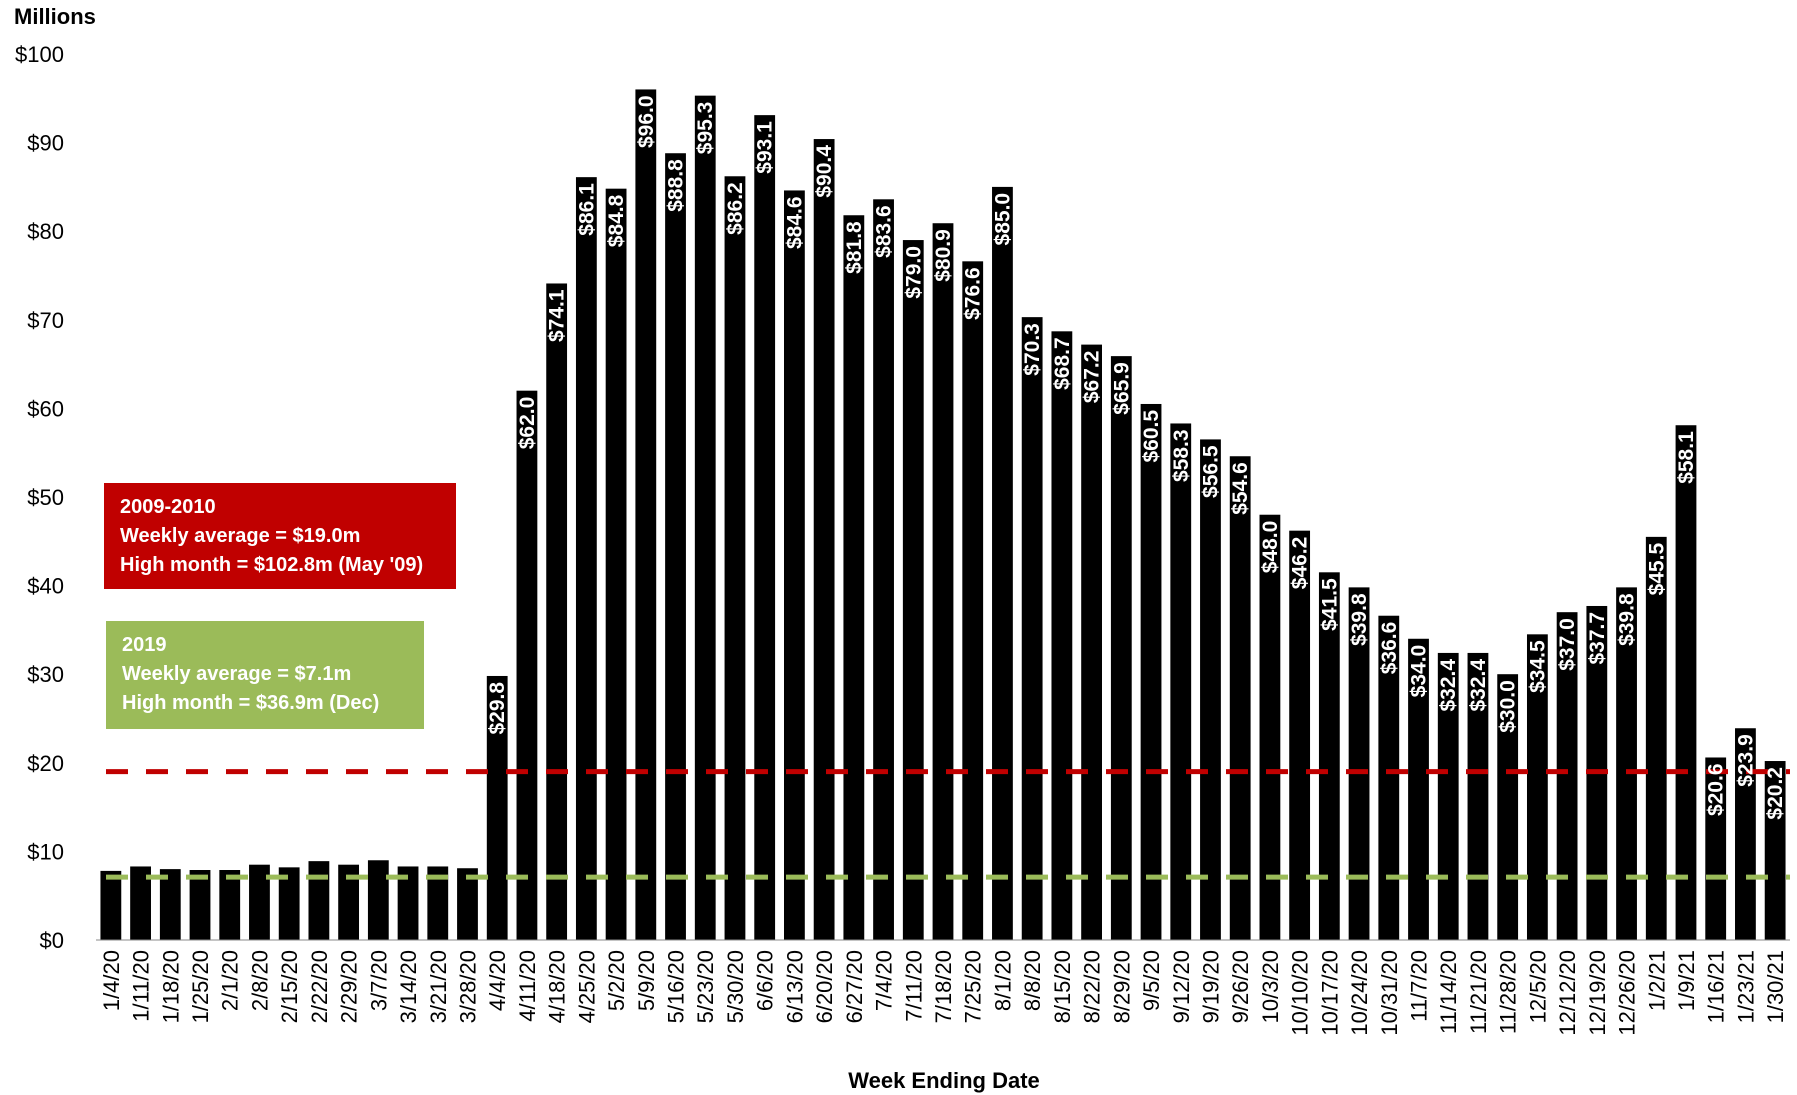  What do you see at coordinates (1508, 706) in the screenshot?
I see `data-label: $30.0` at bounding box center [1508, 706].